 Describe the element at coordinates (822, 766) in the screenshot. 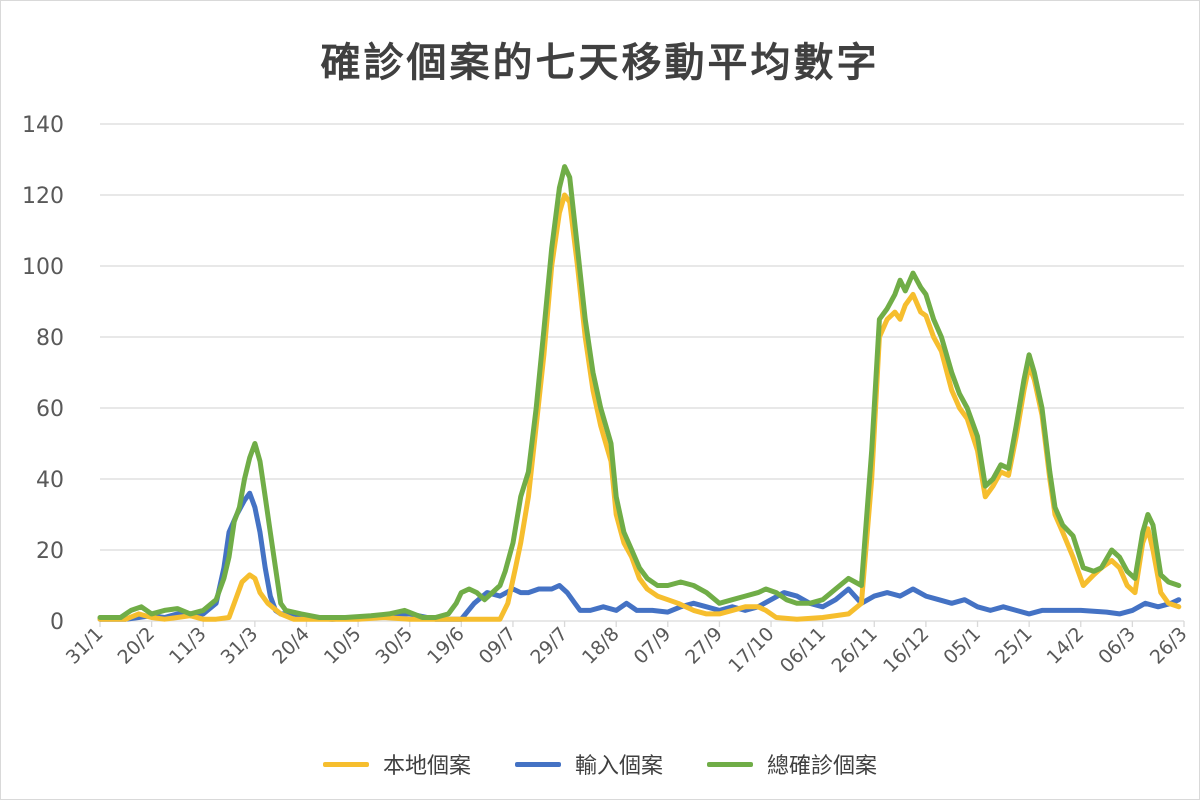

I see `legend-label: 總確診個案` at that location.